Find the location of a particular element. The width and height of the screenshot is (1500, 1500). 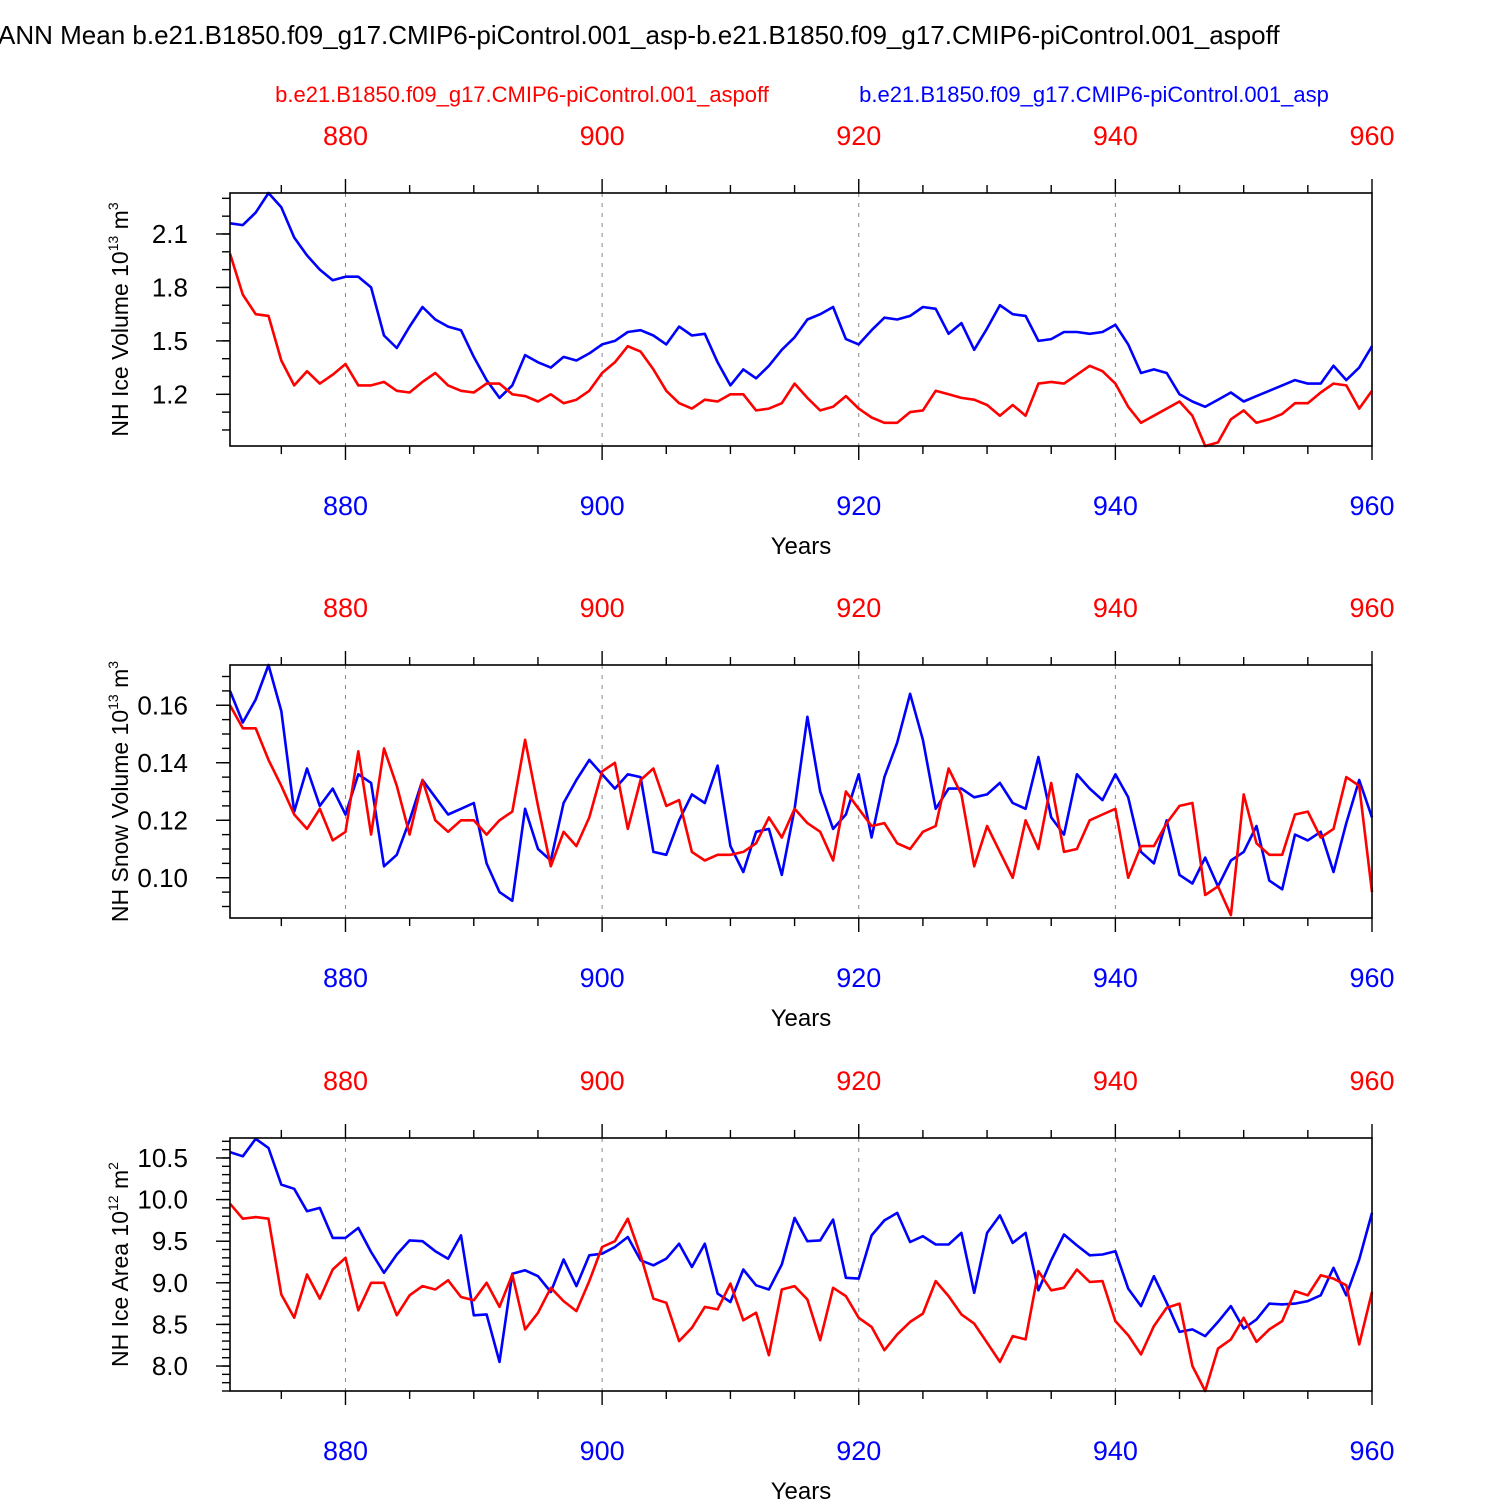

y-tick-label: 10.0 is located at coordinates (162, 1200).